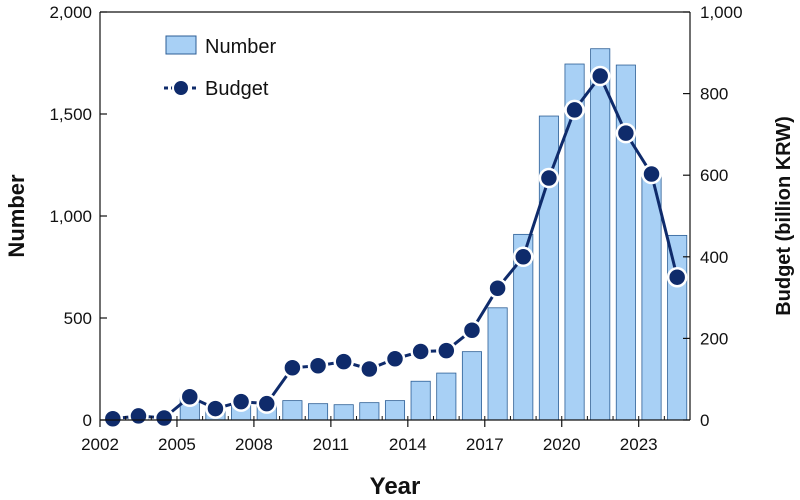 The height and width of the screenshot is (500, 800). Describe the element at coordinates (254, 444) in the screenshot. I see `x-tick-label: 2008` at that location.